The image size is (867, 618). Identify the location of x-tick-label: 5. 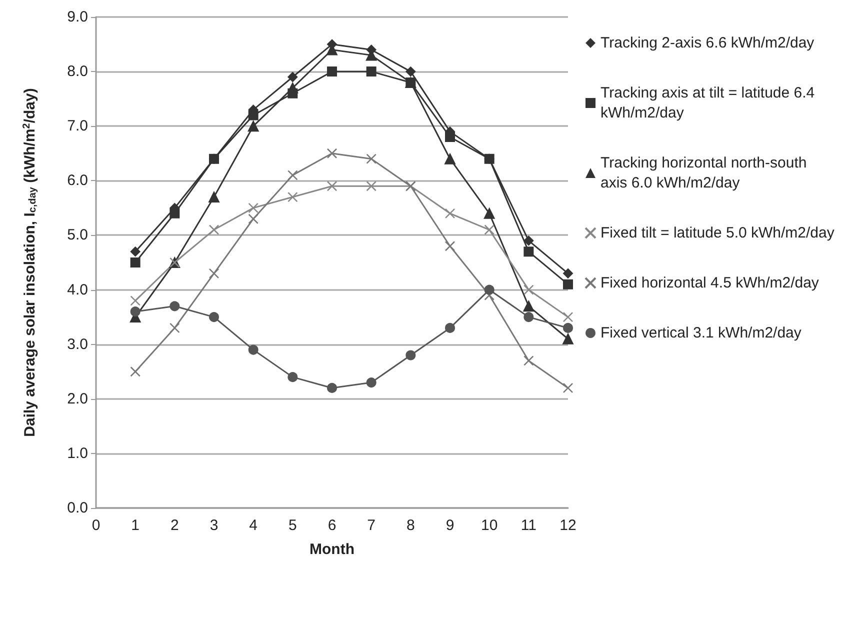
(292, 525).